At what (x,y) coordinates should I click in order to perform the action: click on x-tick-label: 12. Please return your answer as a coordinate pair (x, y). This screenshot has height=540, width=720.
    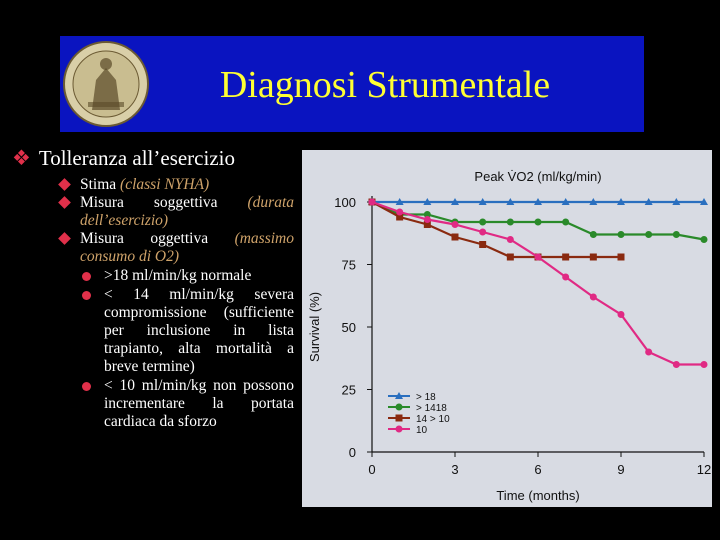
    Looking at the image, I should click on (704, 469).